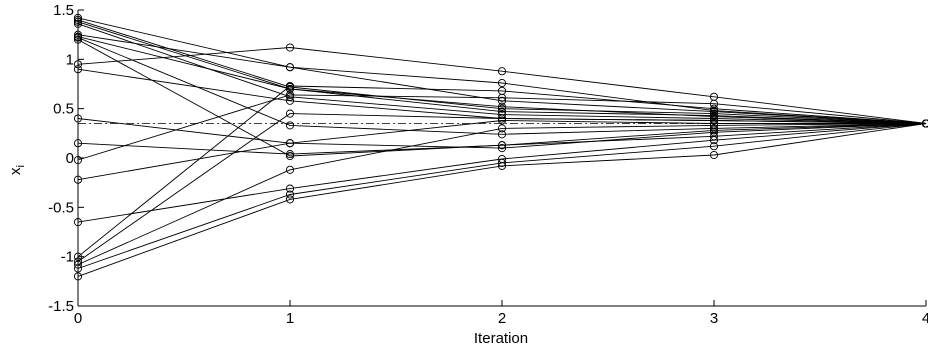 Image resolution: width=928 pixels, height=347 pixels. What do you see at coordinates (70, 59) in the screenshot?
I see `y-tick-label: 1` at bounding box center [70, 59].